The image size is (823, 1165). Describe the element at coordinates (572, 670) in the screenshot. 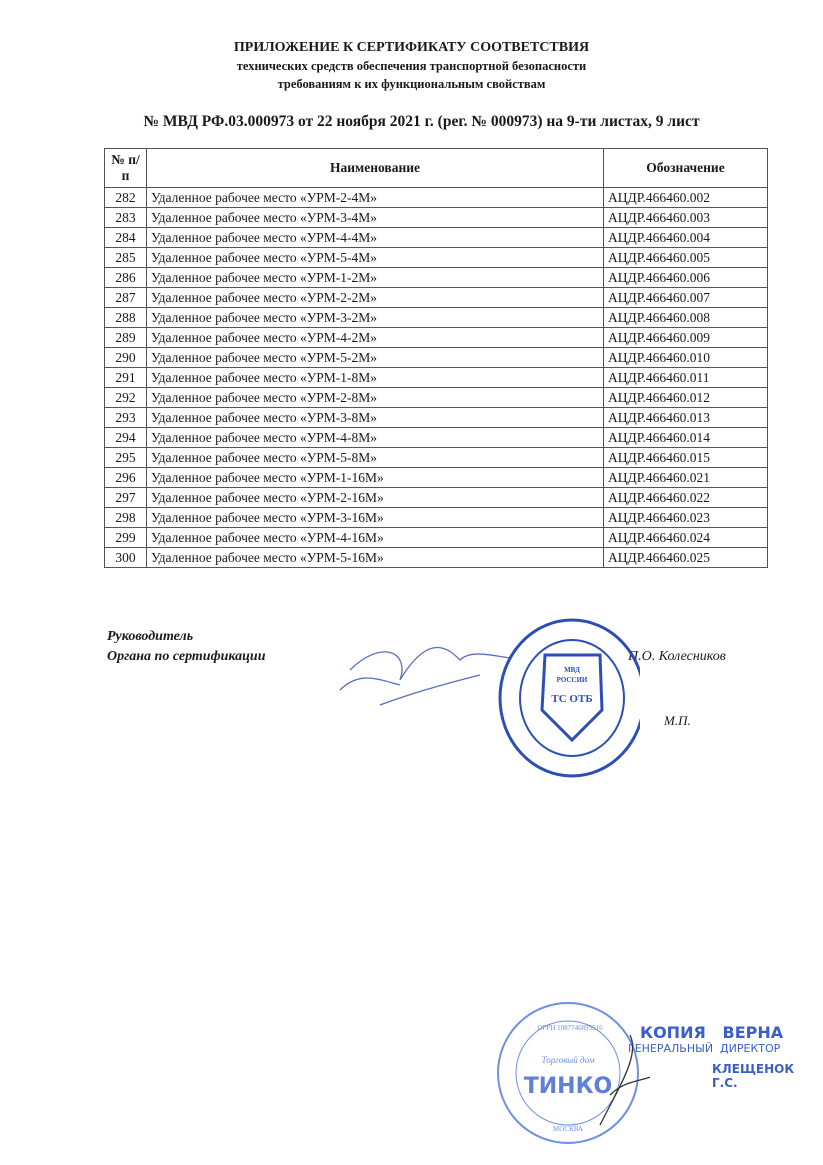

I see `stamp-text: МВД` at that location.